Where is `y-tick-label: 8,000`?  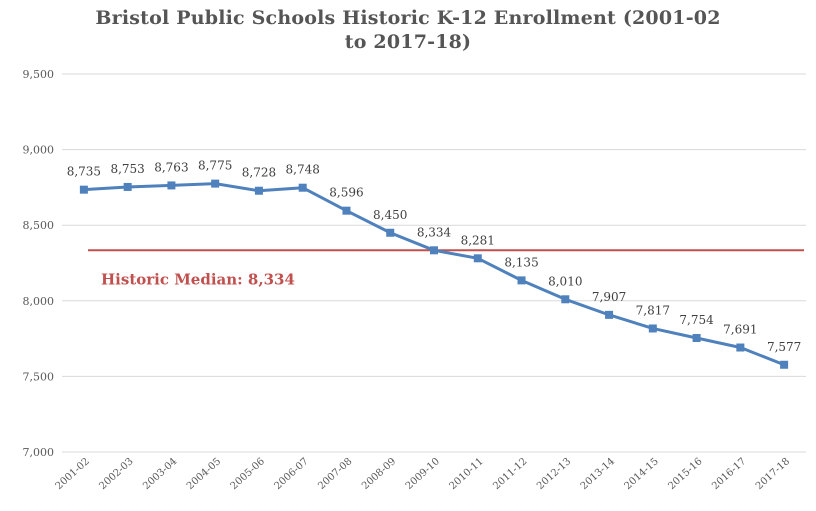
y-tick-label: 8,000 is located at coordinates (39, 301).